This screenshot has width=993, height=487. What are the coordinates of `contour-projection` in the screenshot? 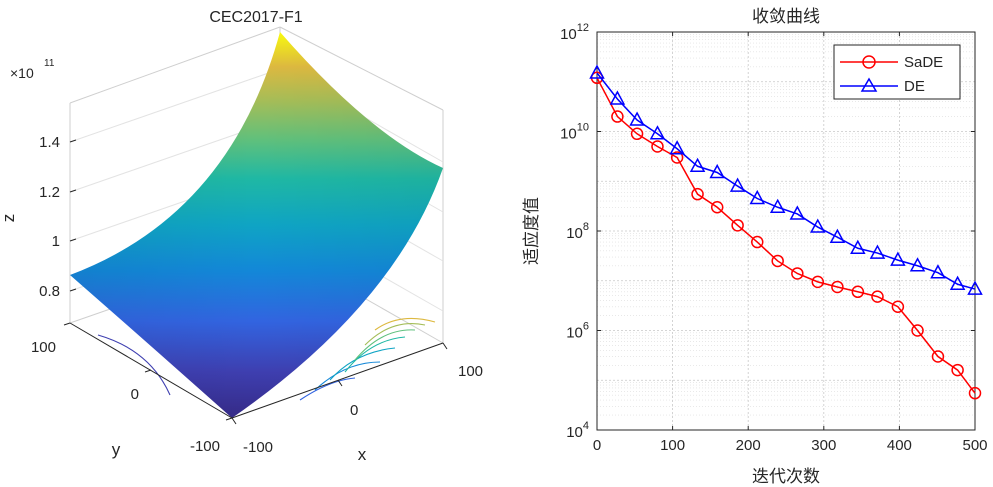 It's located at (266, 359).